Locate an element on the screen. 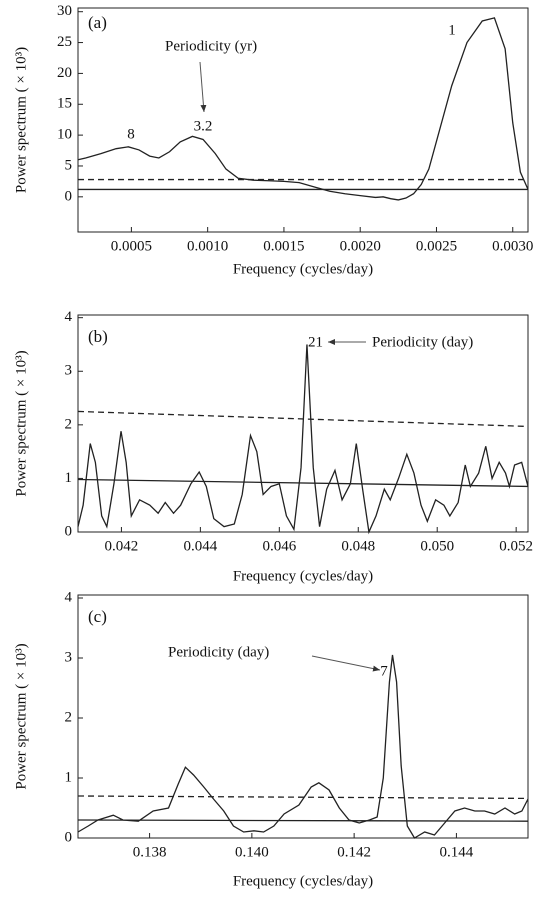  x-tick-label: 0.0015 is located at coordinates (283, 246).